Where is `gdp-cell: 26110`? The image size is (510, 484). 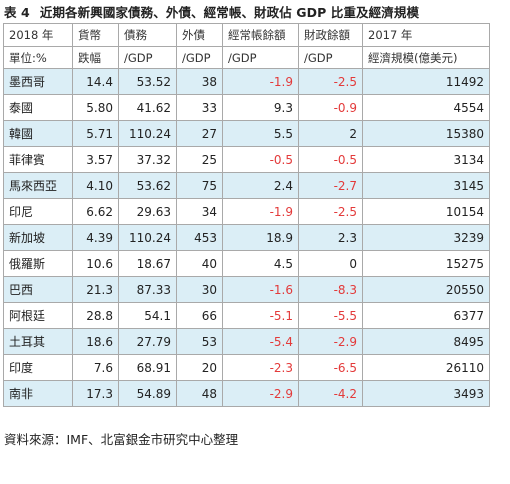 gdp-cell: 26110 is located at coordinates (426, 367).